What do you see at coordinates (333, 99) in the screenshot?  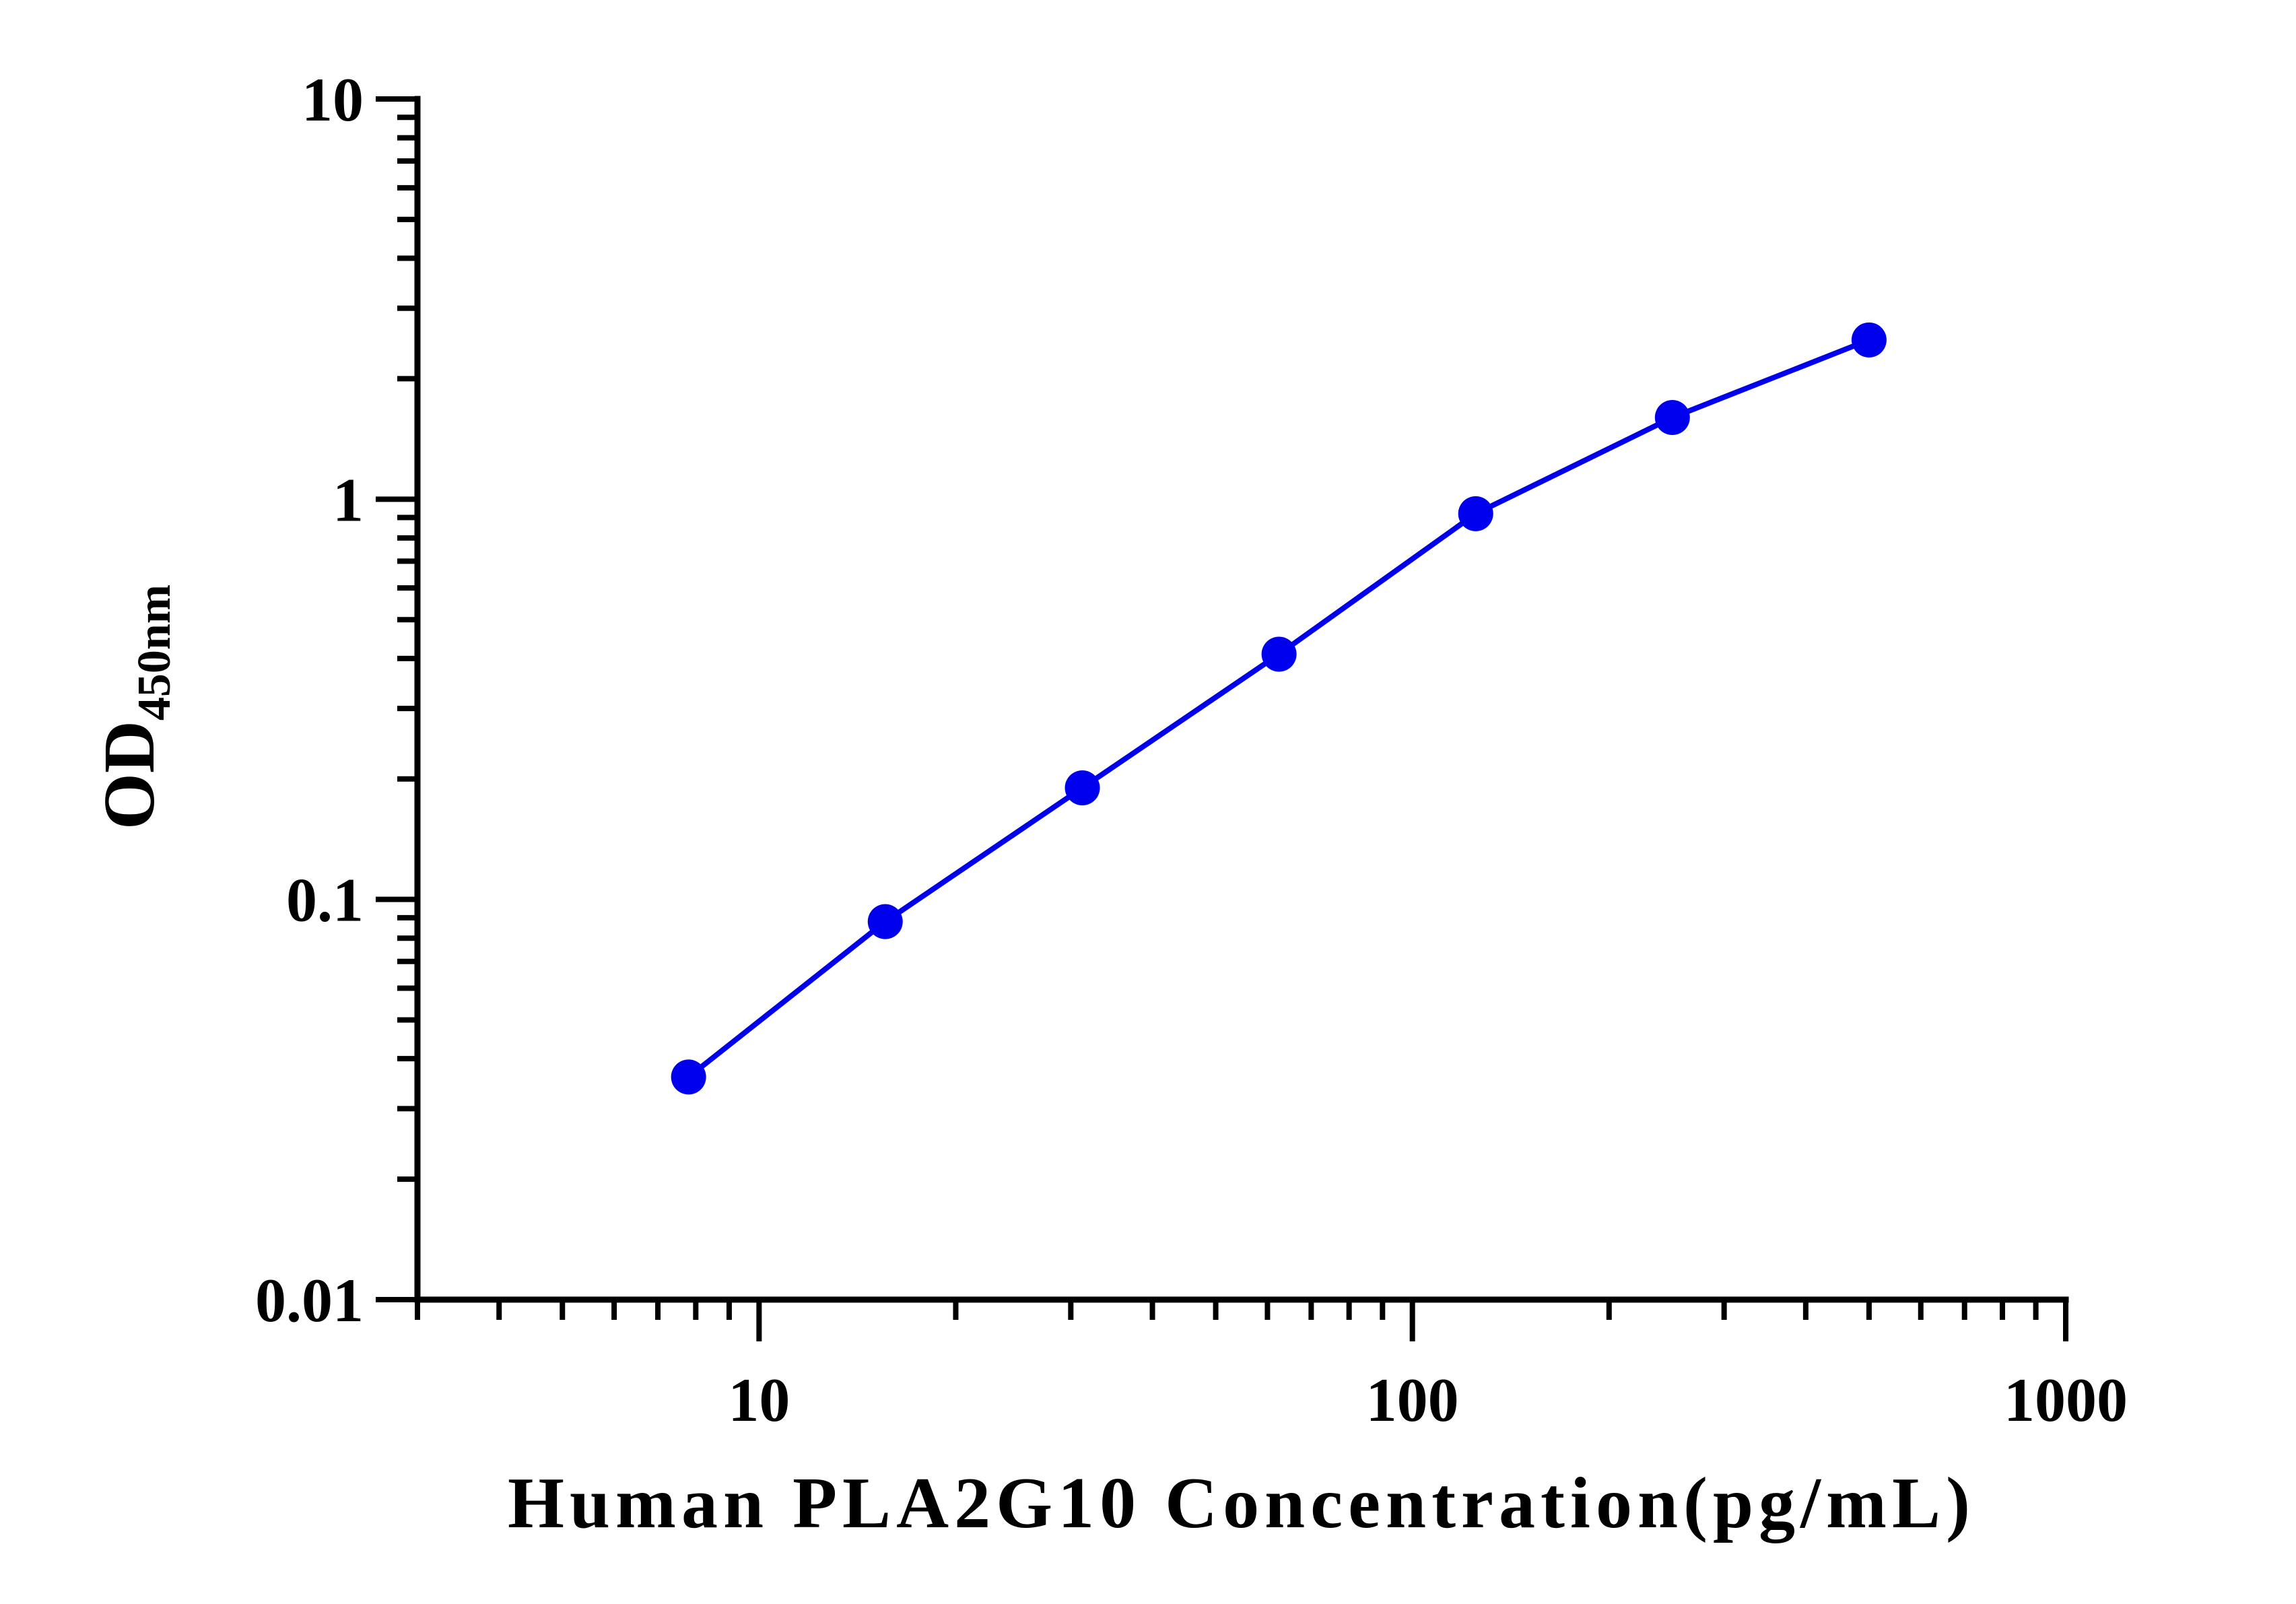 I see `y-tick-label: 10` at bounding box center [333, 99].